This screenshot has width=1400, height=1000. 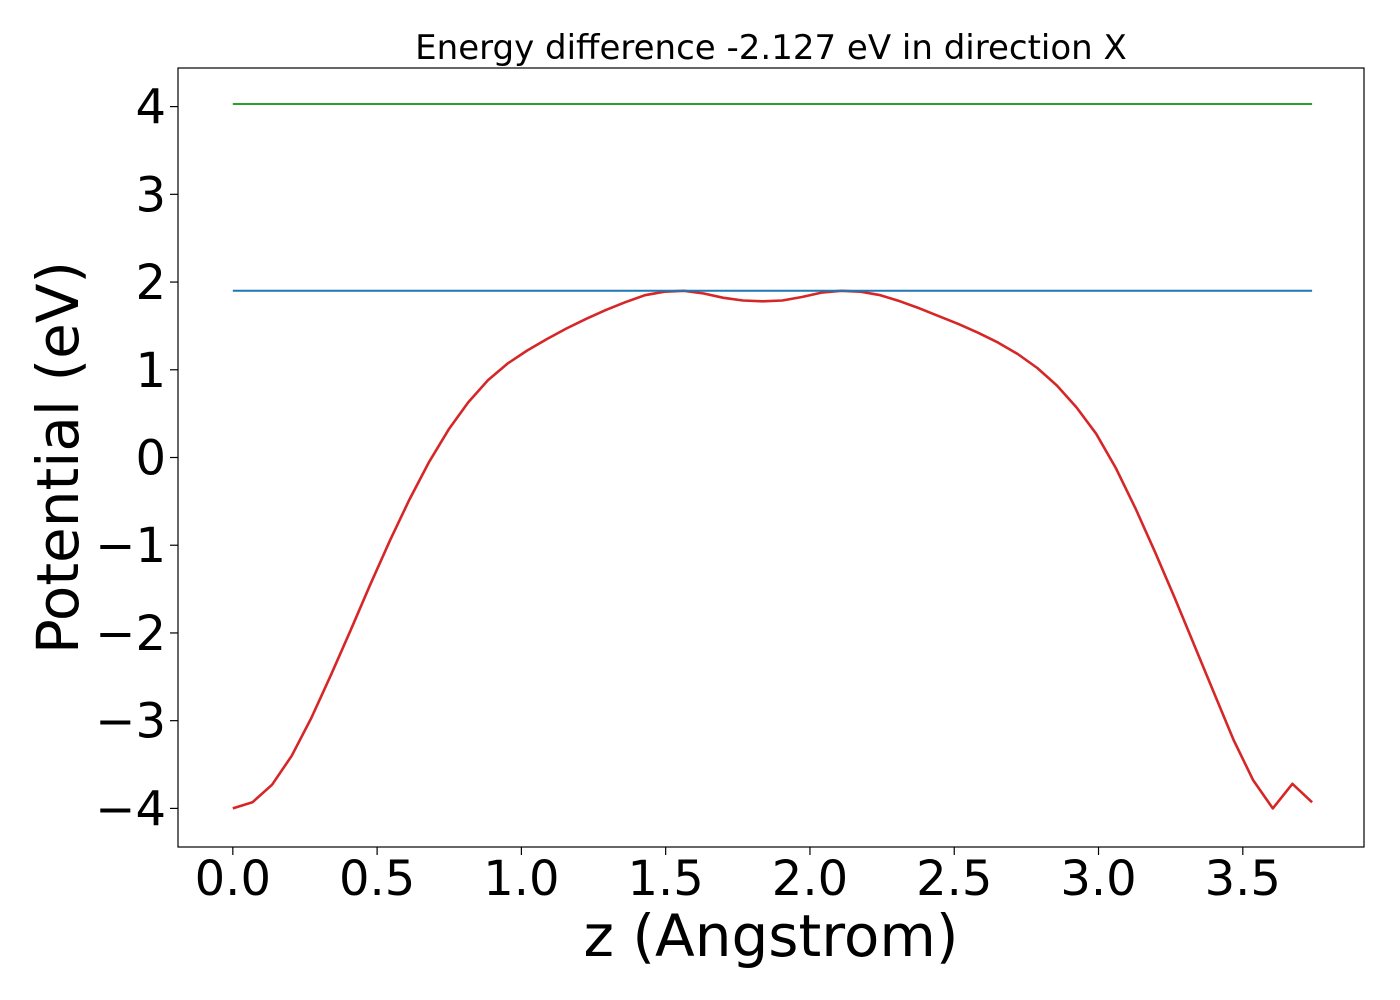 I want to click on x-tick-label: 2.5, so click(x=954, y=879).